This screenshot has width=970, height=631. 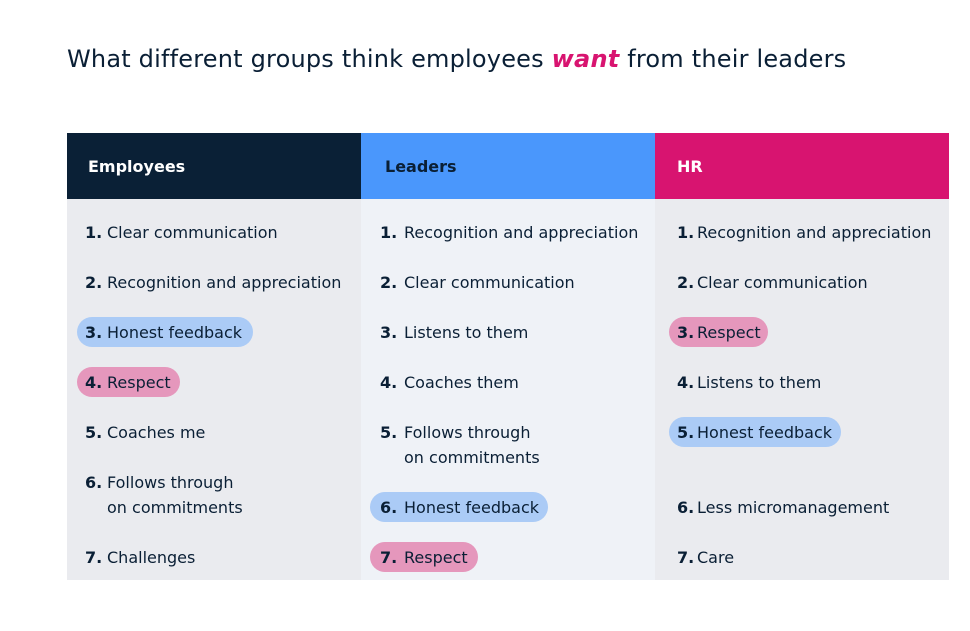 I want to click on list-item: 6. Honest feedback, so click(x=459, y=507).